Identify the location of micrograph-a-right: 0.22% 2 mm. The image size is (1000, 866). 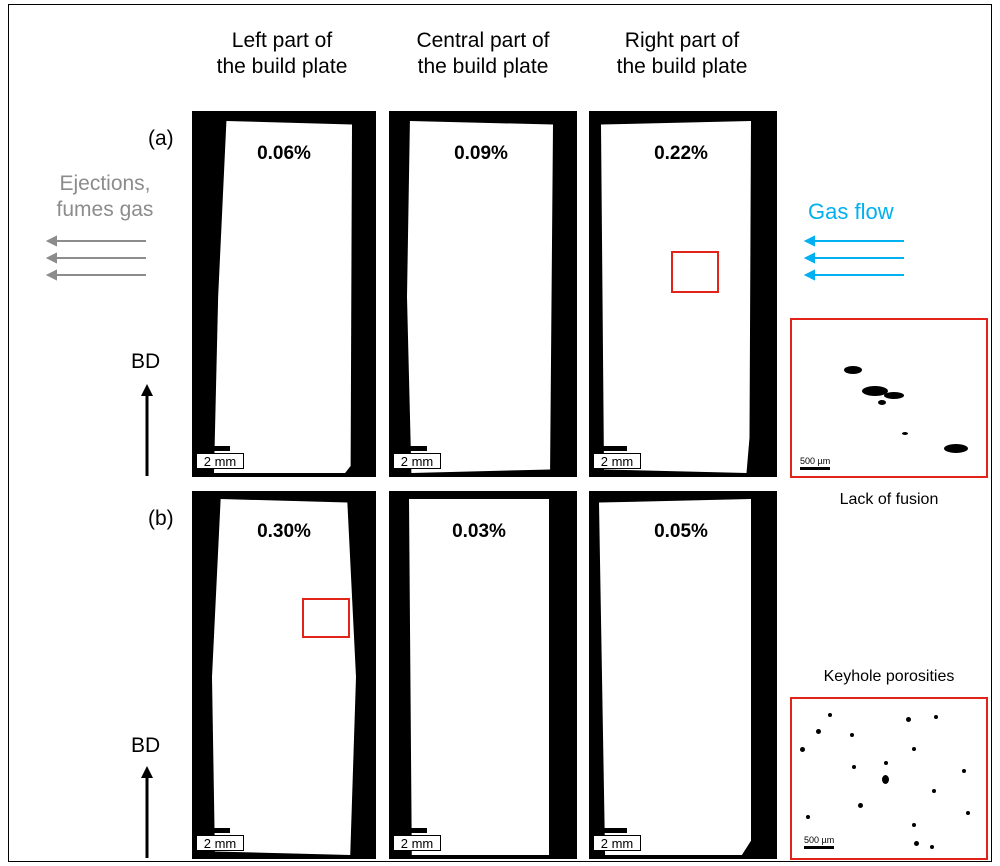
(683, 294).